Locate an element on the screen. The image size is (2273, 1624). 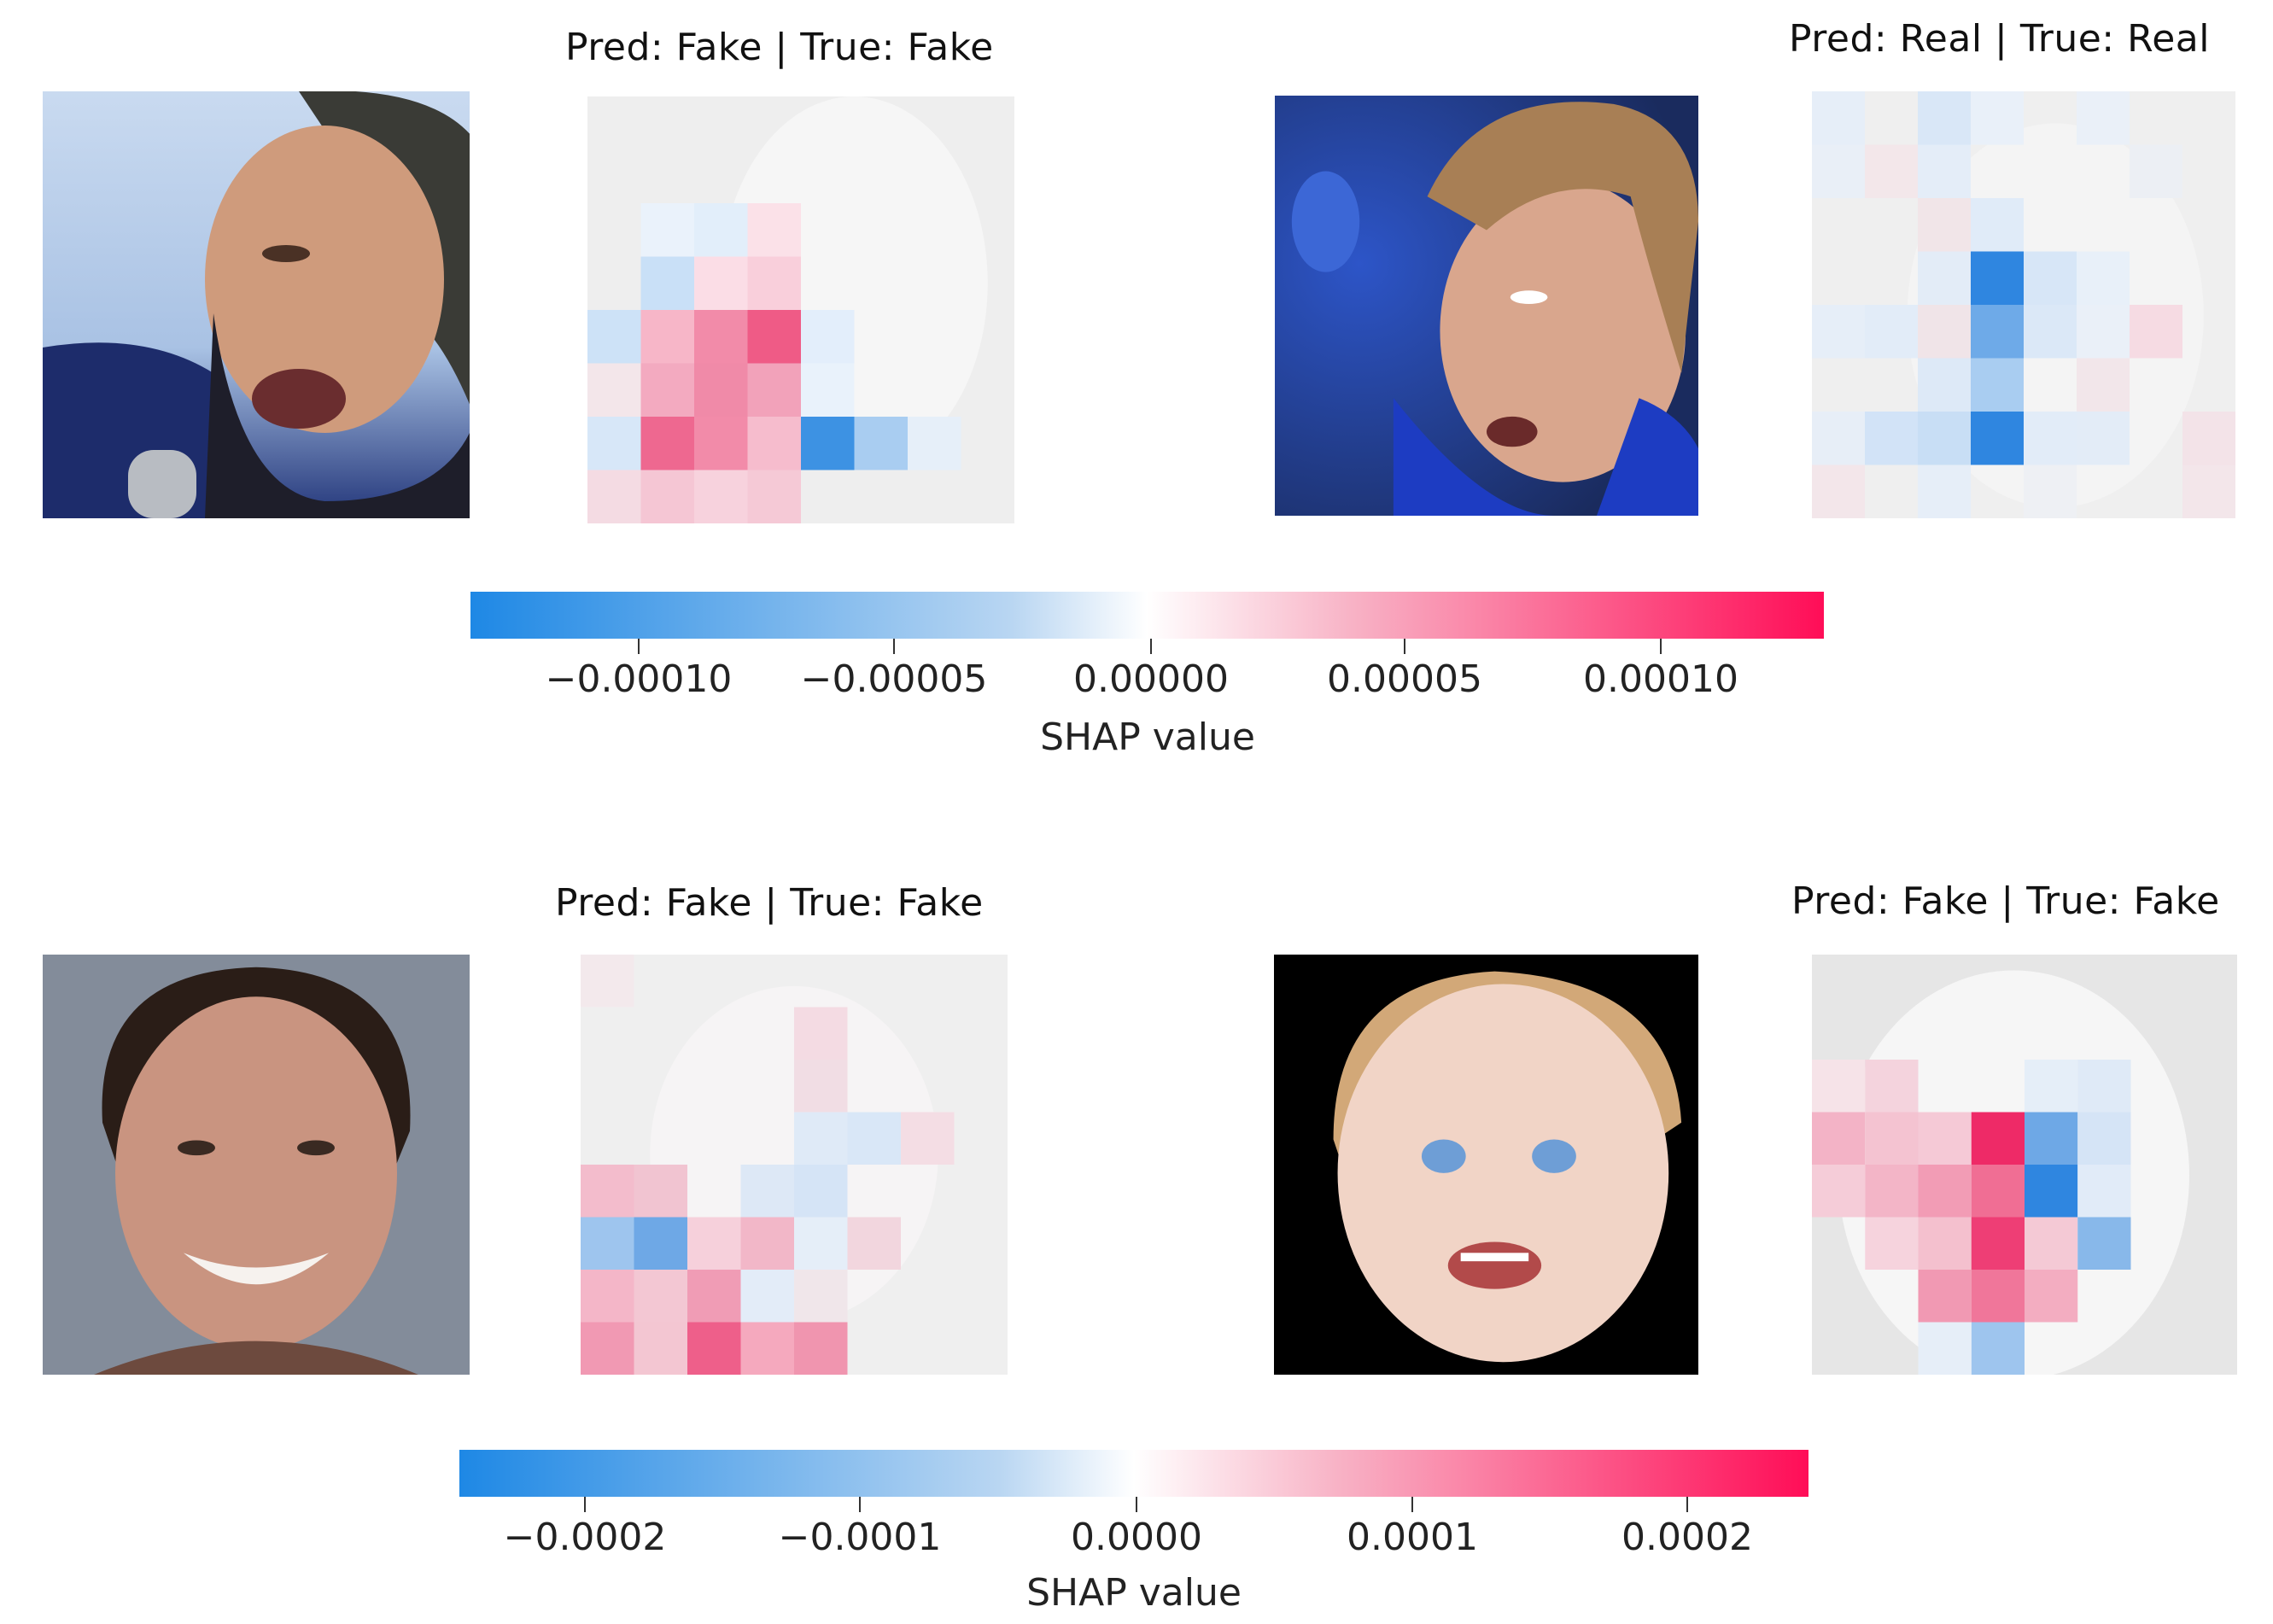
colorbar-1-label: SHAP value is located at coordinates (1148, 738).